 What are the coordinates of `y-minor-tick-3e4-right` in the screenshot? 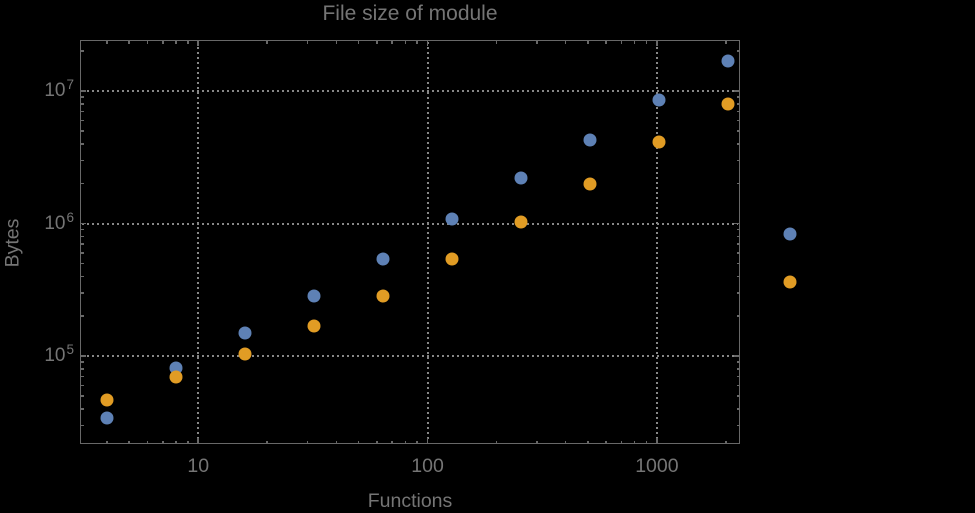 It's located at (738, 425).